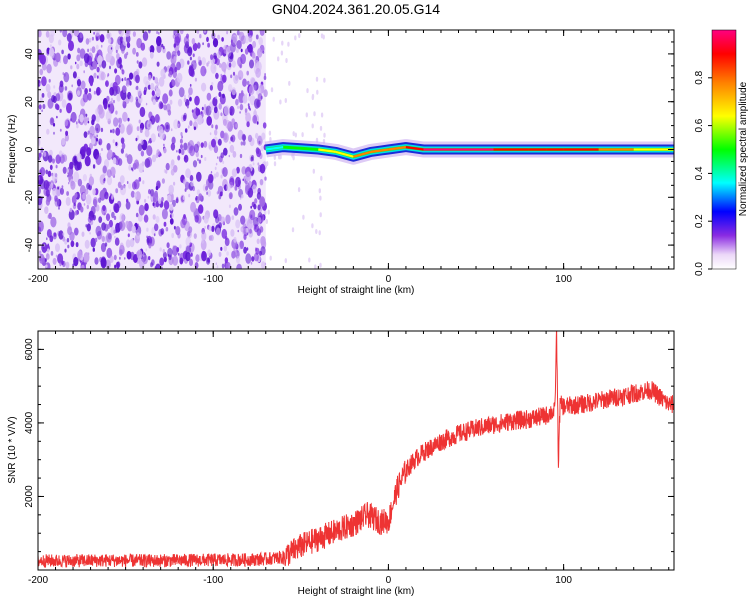  I want to click on y-tick-label: 2000, so click(29, 496).